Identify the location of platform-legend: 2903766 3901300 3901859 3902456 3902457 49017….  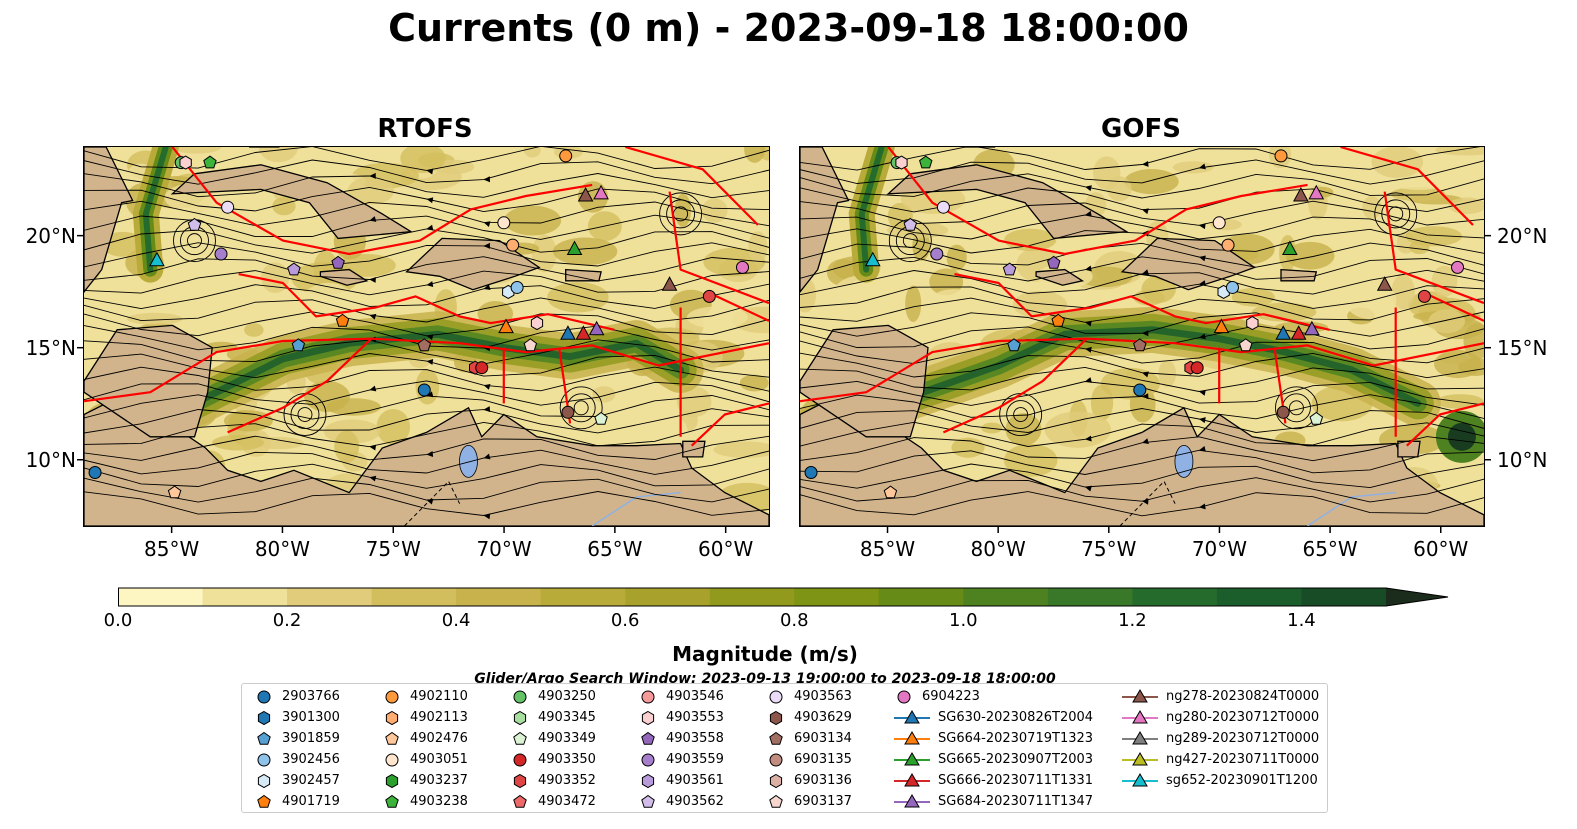
(784, 748).